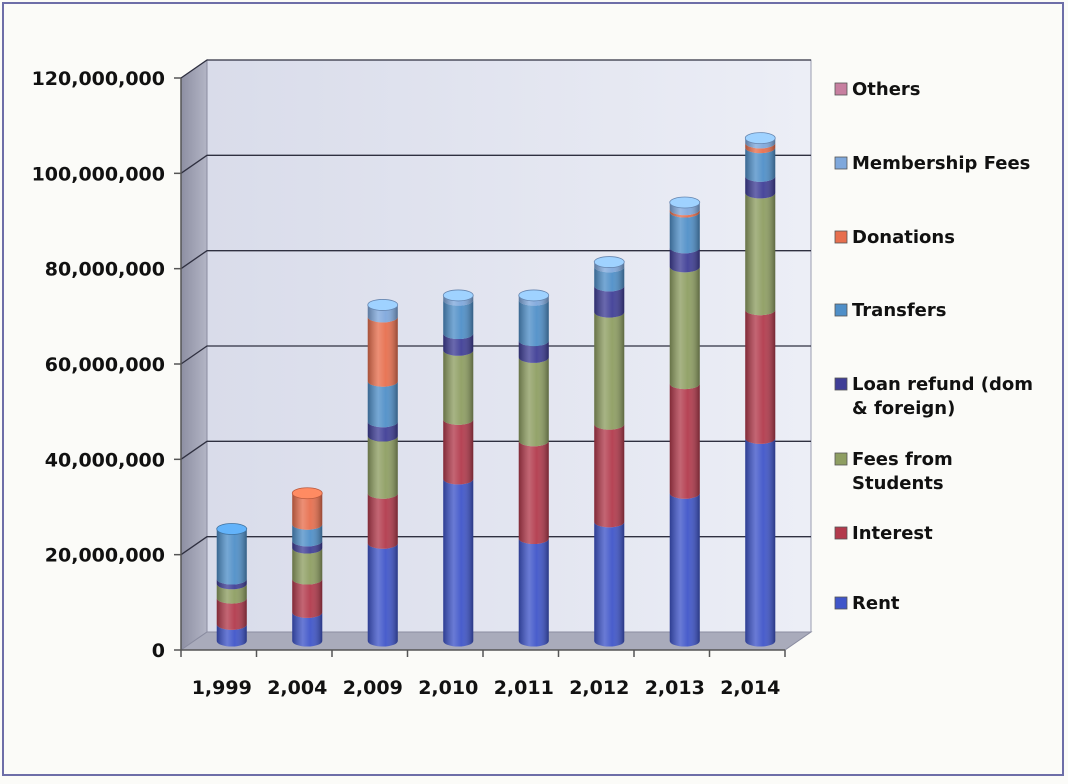 Image resolution: width=1068 pixels, height=784 pixels. I want to click on y-tick-label: 100,000,000, so click(98, 174).